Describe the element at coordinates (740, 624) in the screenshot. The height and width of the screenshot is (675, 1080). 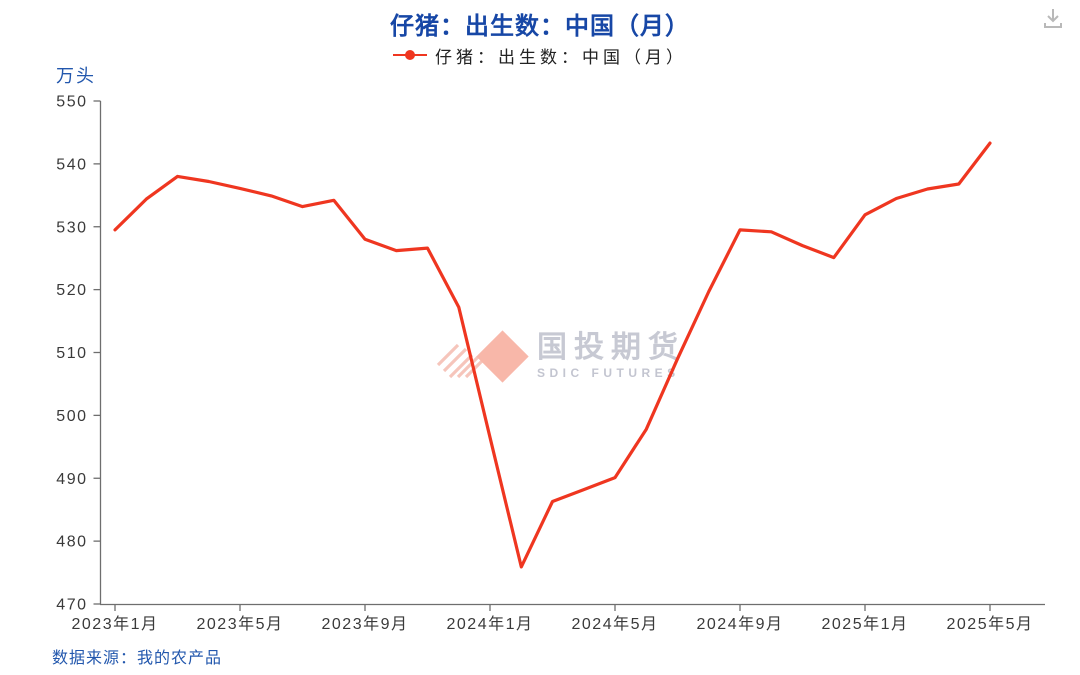
I see `x-tick-label: 2024年9月` at that location.